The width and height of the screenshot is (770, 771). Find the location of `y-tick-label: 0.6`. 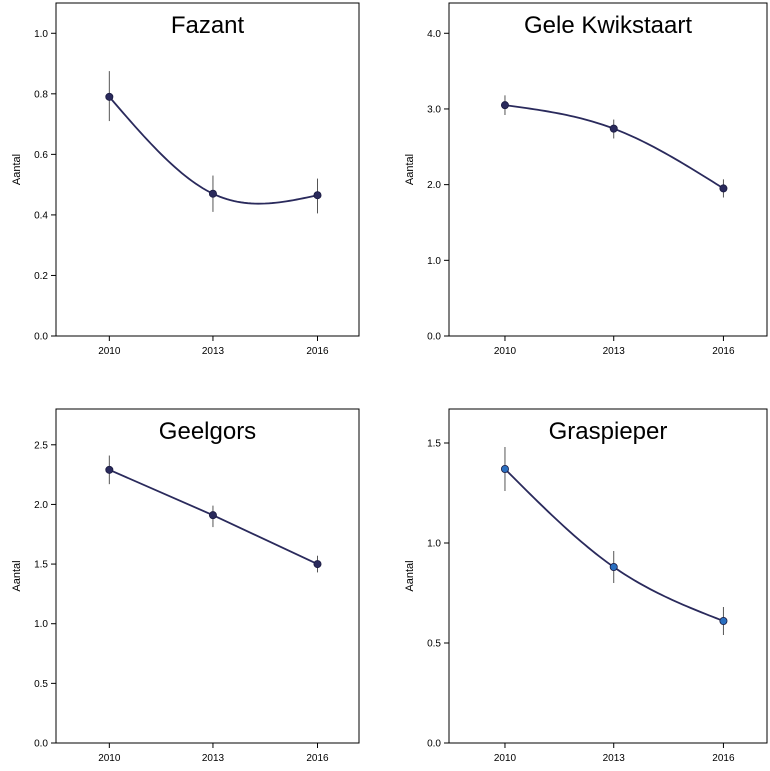

y-tick-label: 0.6 is located at coordinates (41, 155).